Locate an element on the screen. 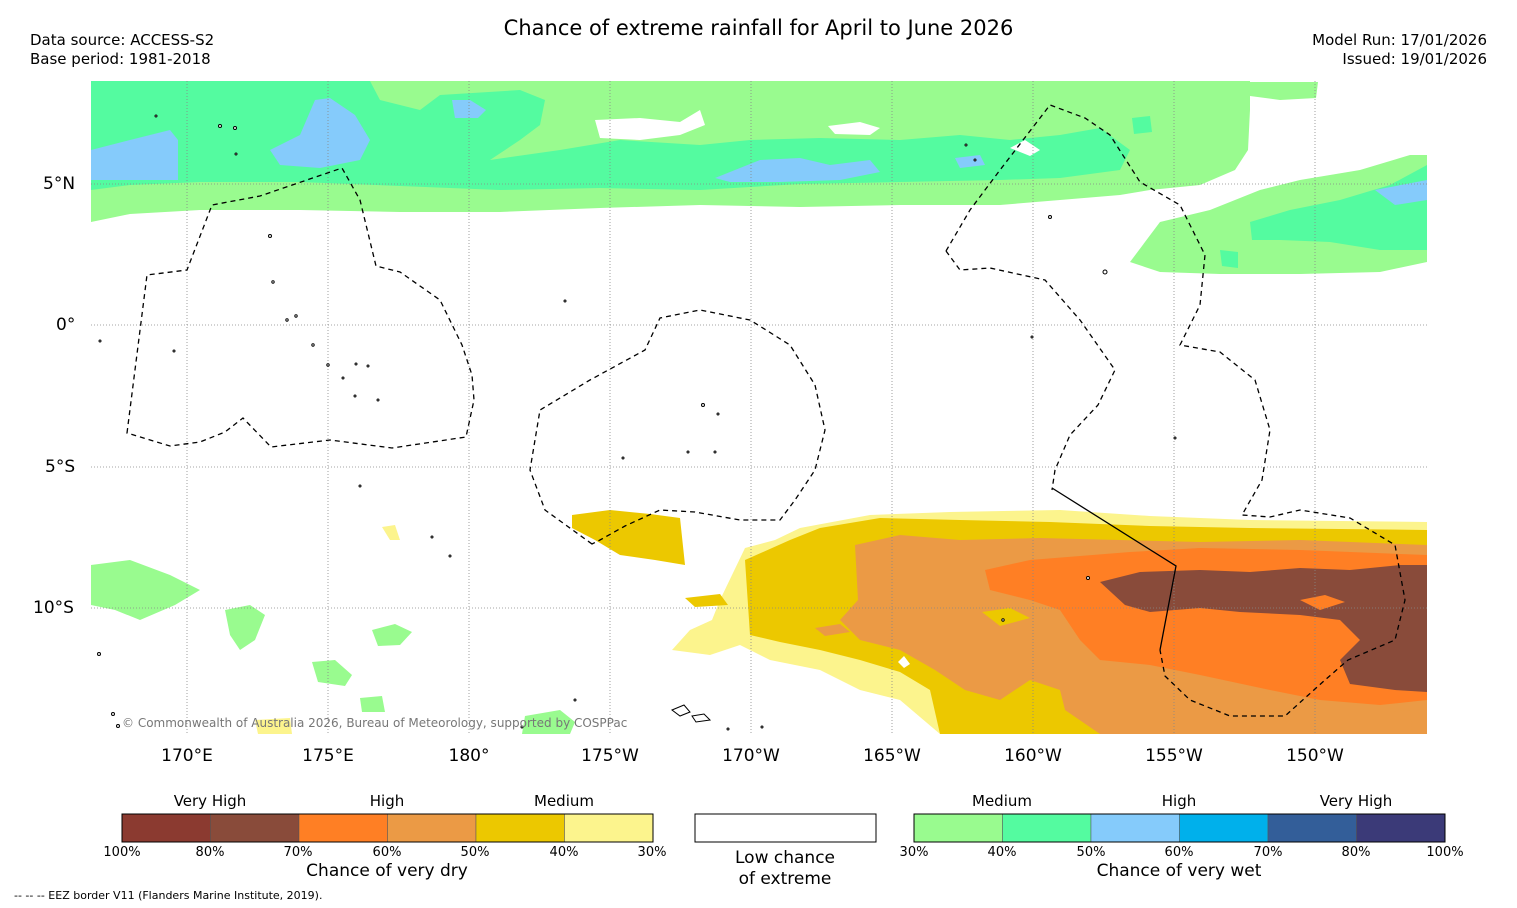 The width and height of the screenshot is (1517, 908). dry-yellow is located at coordinates (628, 537).